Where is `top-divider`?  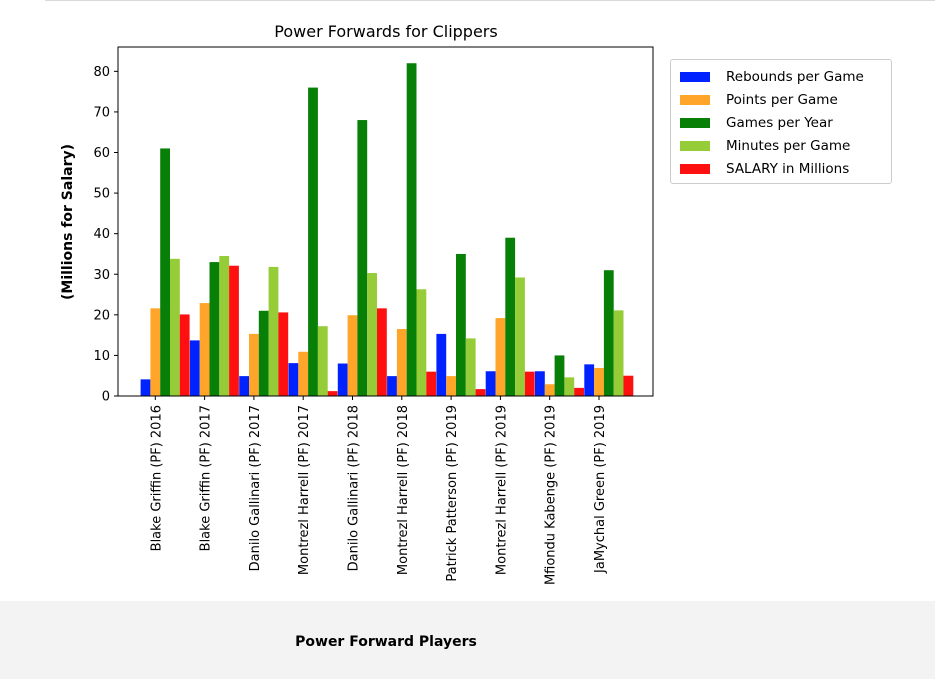 top-divider is located at coordinates (490, 0).